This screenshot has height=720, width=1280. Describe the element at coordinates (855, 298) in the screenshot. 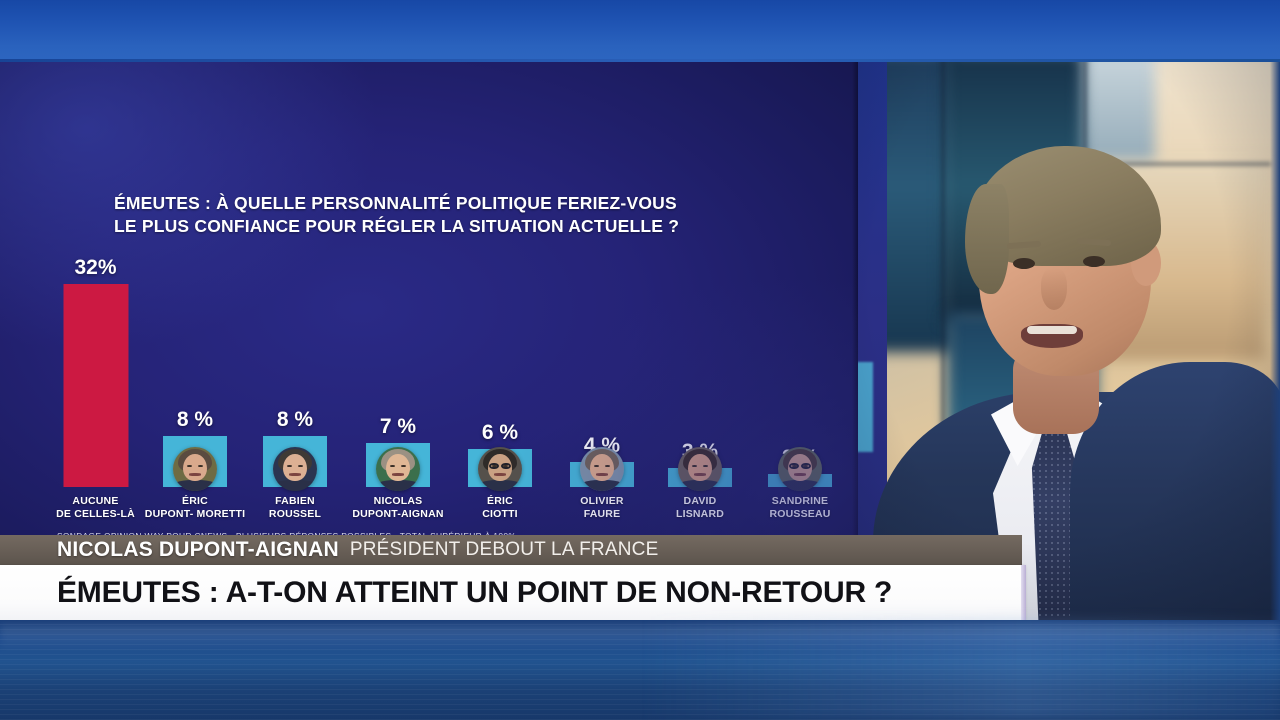

I see `chart-right-edge` at that location.